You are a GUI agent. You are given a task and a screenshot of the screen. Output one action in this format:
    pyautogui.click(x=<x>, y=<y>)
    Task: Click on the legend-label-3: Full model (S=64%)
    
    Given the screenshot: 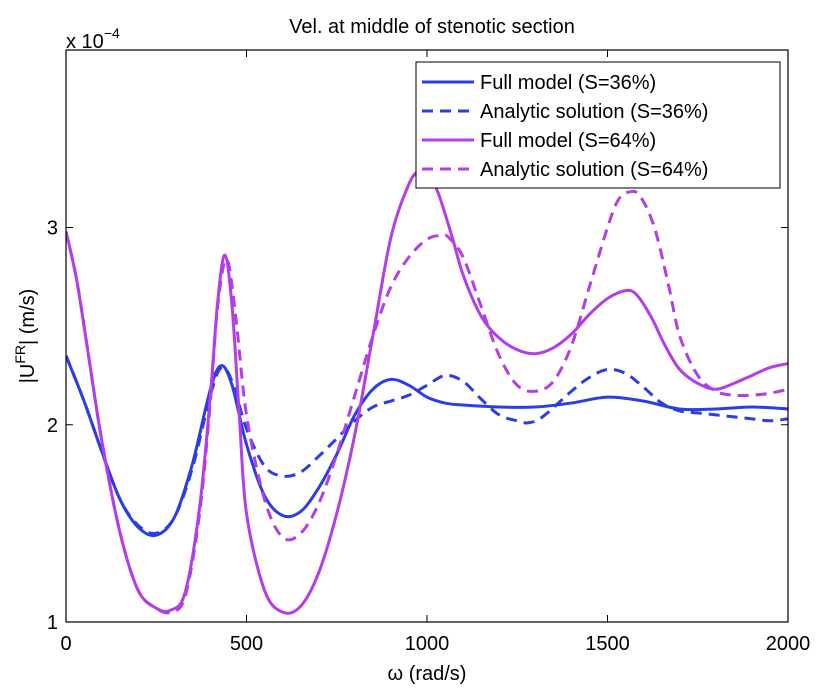 What is the action you would take?
    pyautogui.click(x=568, y=141)
    